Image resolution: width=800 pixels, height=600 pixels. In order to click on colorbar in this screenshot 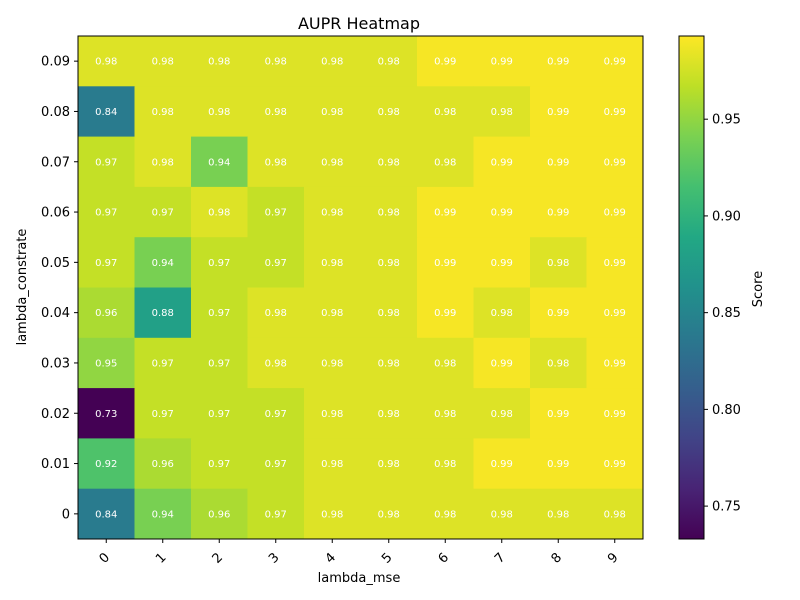, I will do `click(691, 287)`.